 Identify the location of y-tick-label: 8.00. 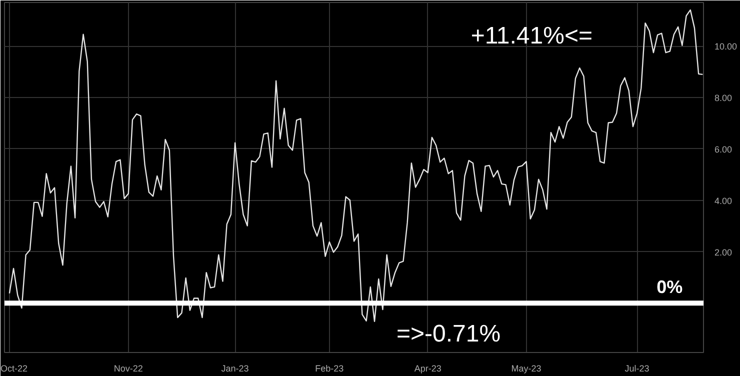
(723, 98).